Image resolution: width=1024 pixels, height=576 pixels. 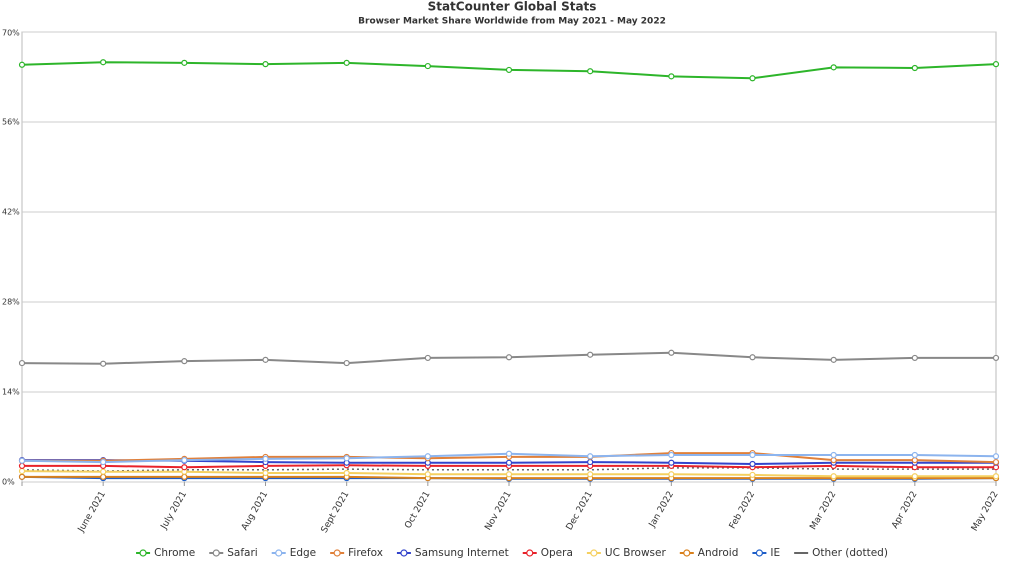 What do you see at coordinates (11, 302) in the screenshot?
I see `y-tick-label: 28%` at bounding box center [11, 302].